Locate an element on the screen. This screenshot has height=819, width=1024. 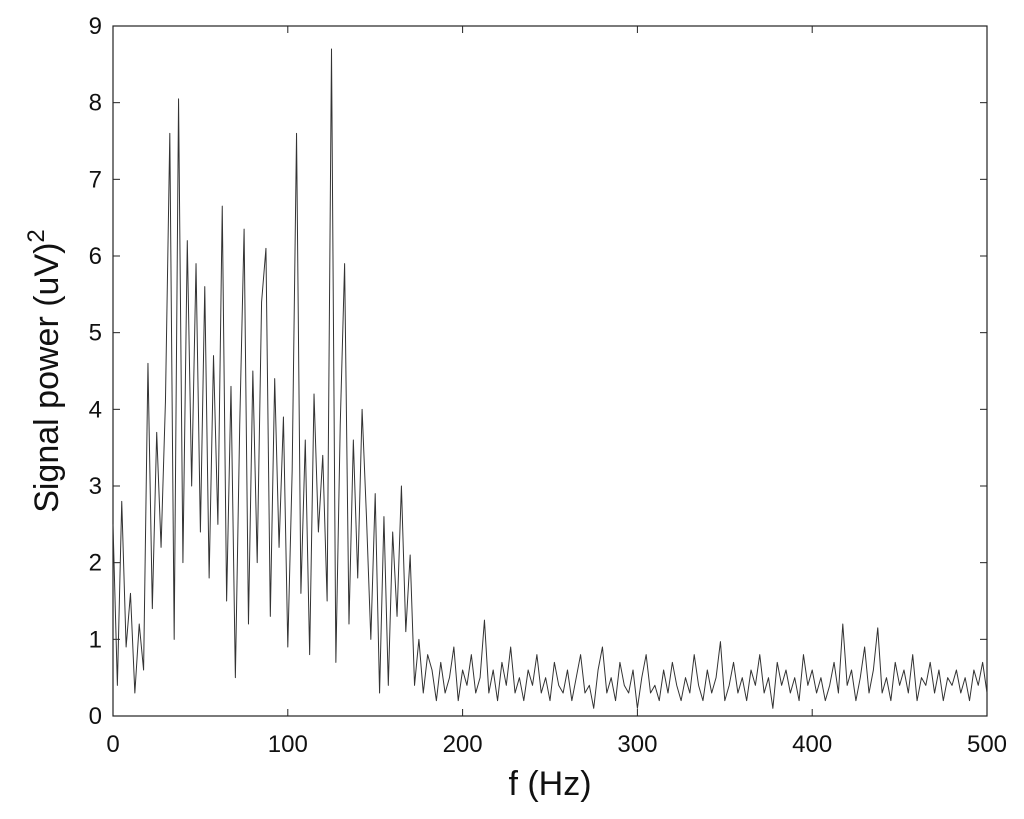
y-tick-label: 1 is located at coordinates (95, 639).